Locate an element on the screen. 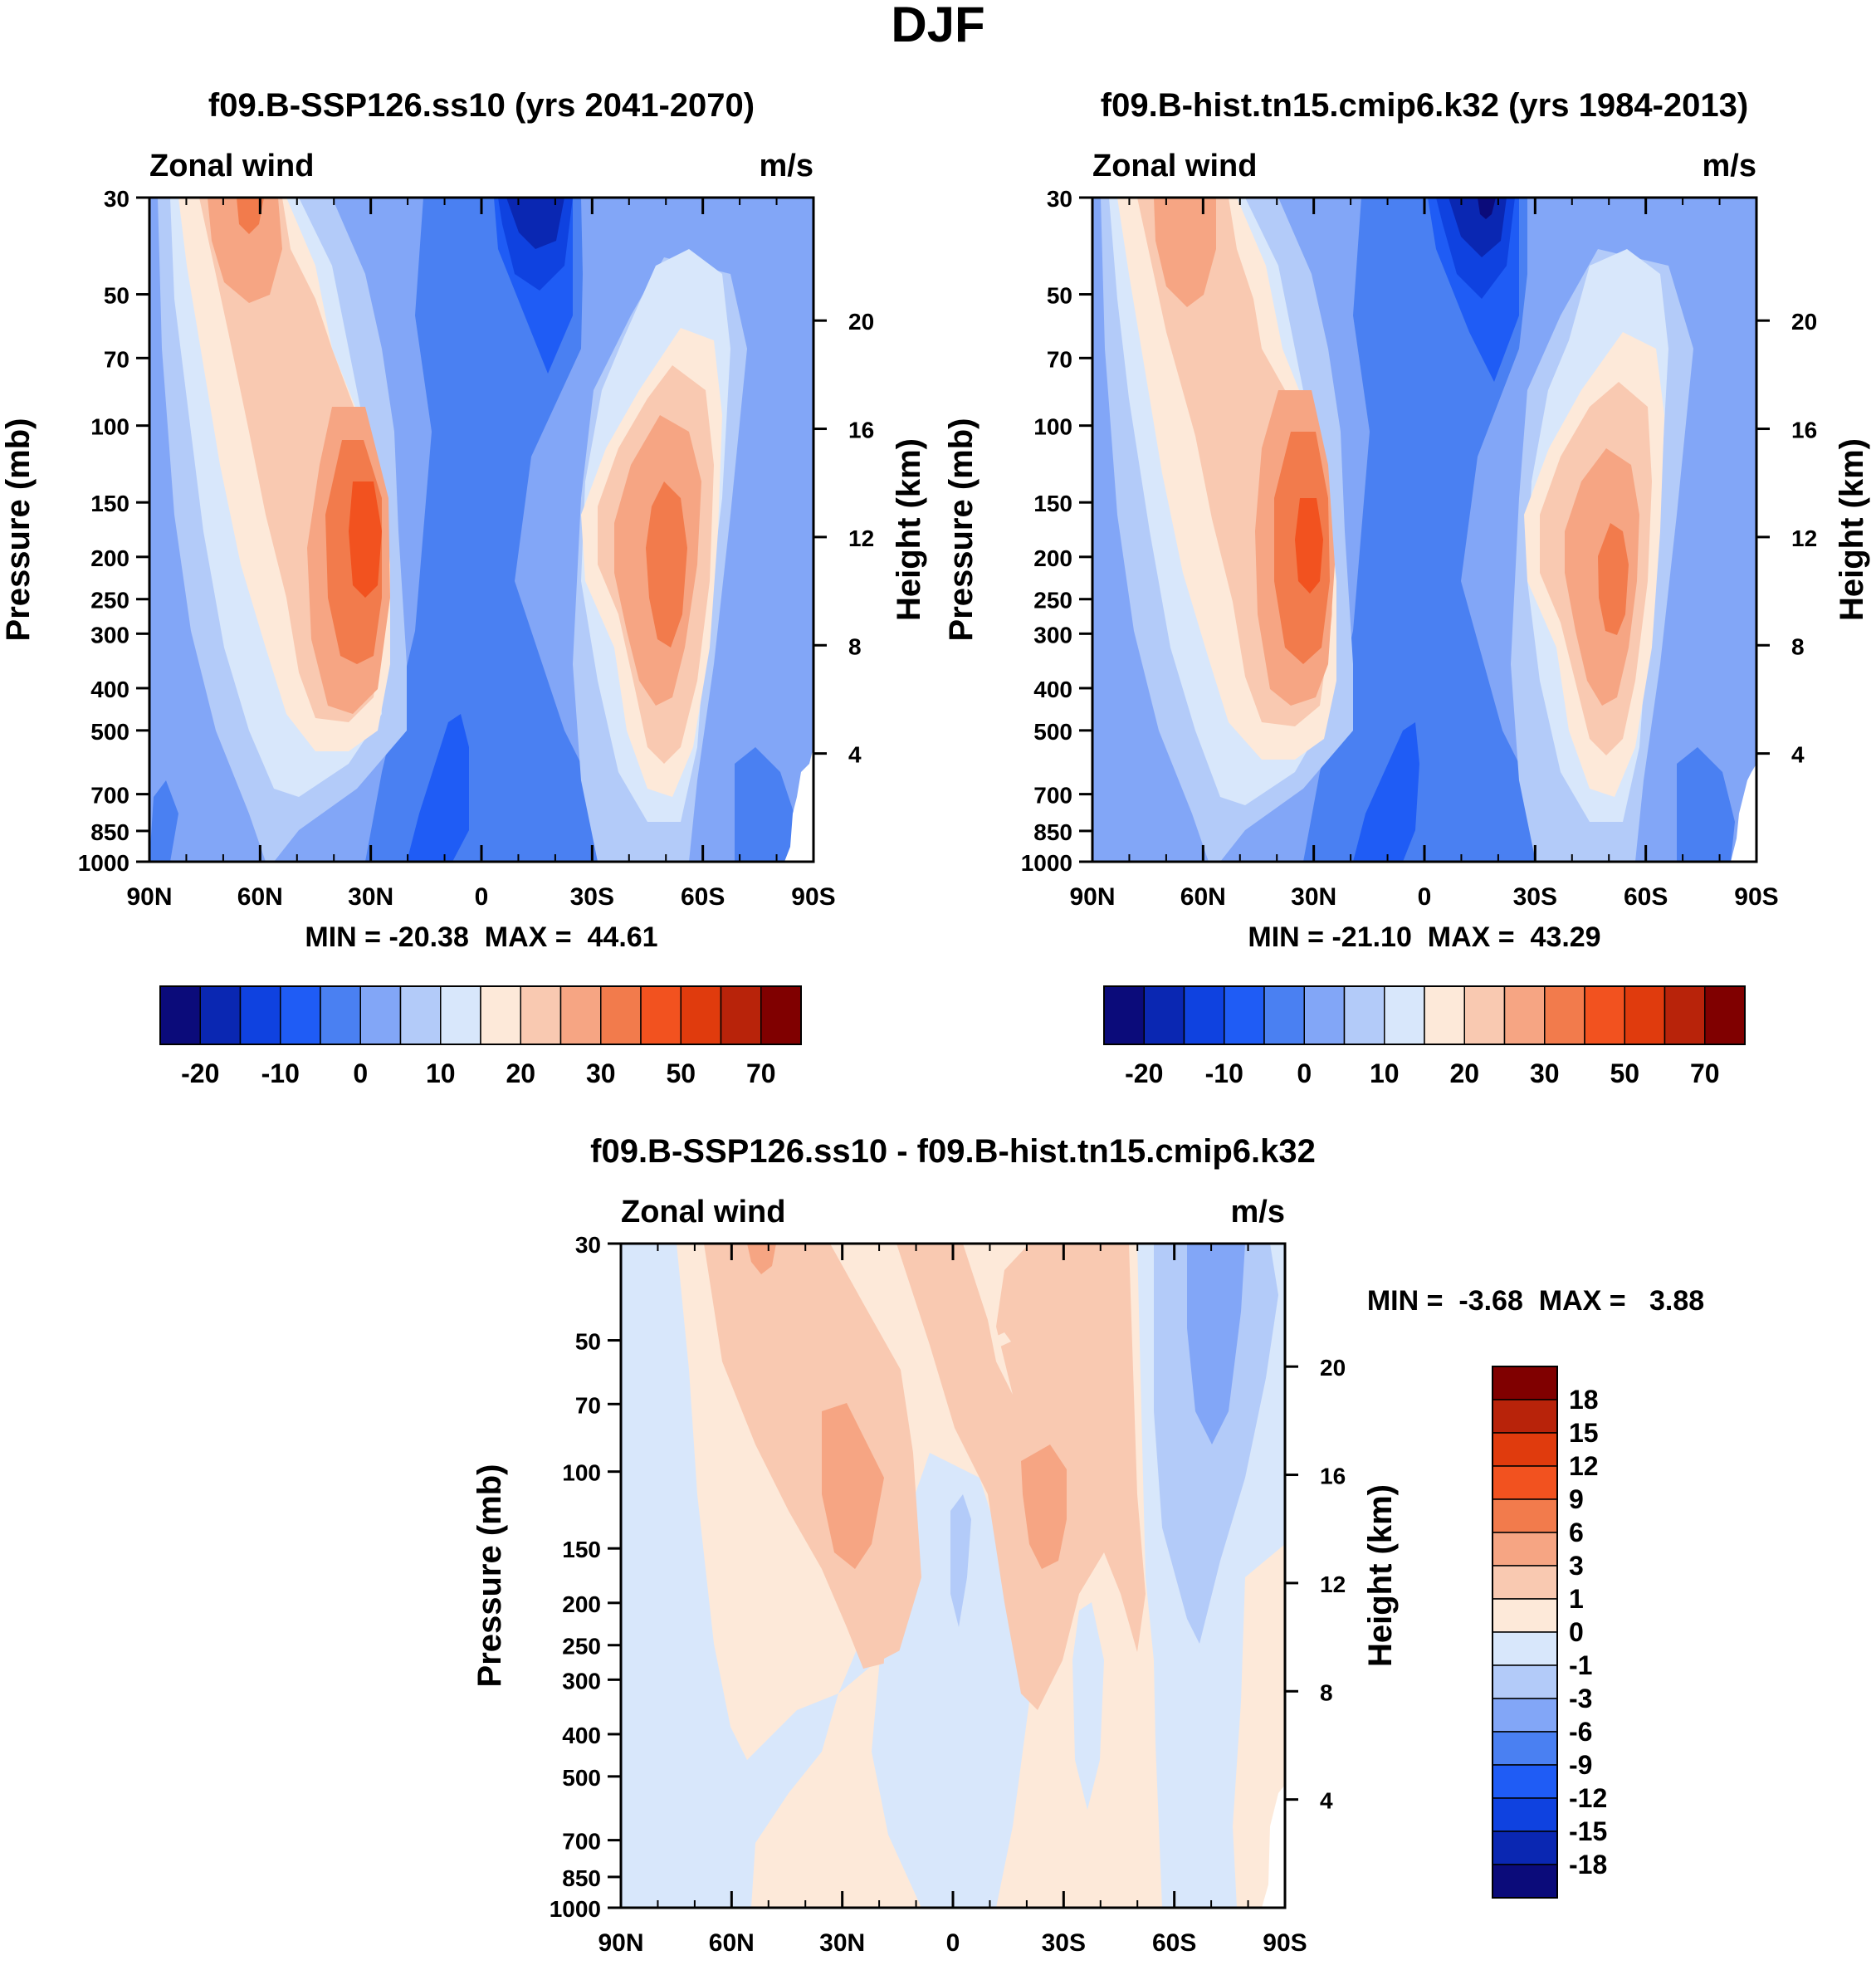  colorbar-label: -20 is located at coordinates (200, 1073).